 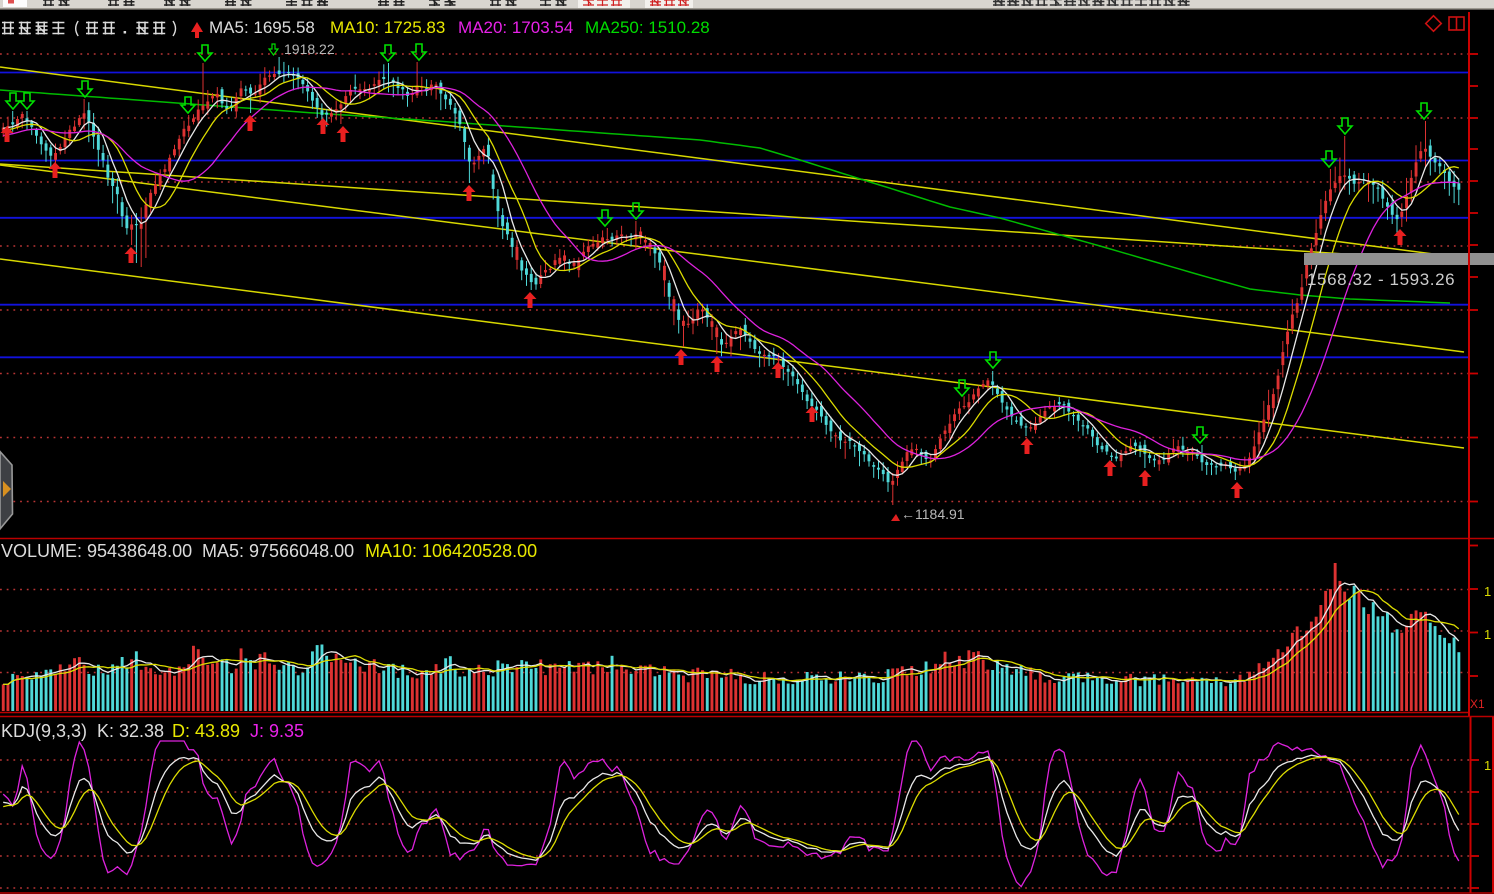 What do you see at coordinates (262, 27) in the screenshot?
I see `svg-text: MA5: 1695.58` at bounding box center [262, 27].